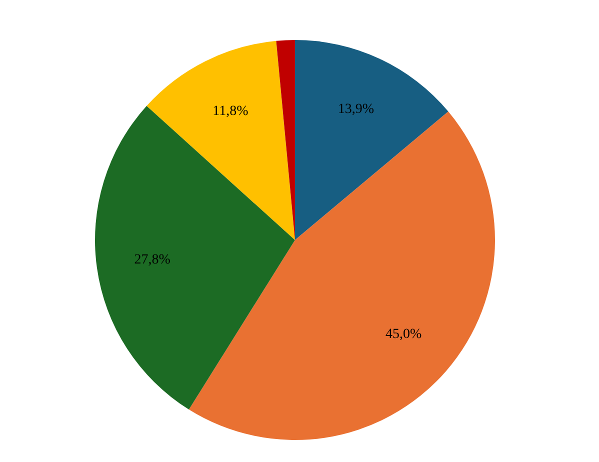 This screenshot has width=599, height=462. I want to click on data-label: 13,9%, so click(356, 110).